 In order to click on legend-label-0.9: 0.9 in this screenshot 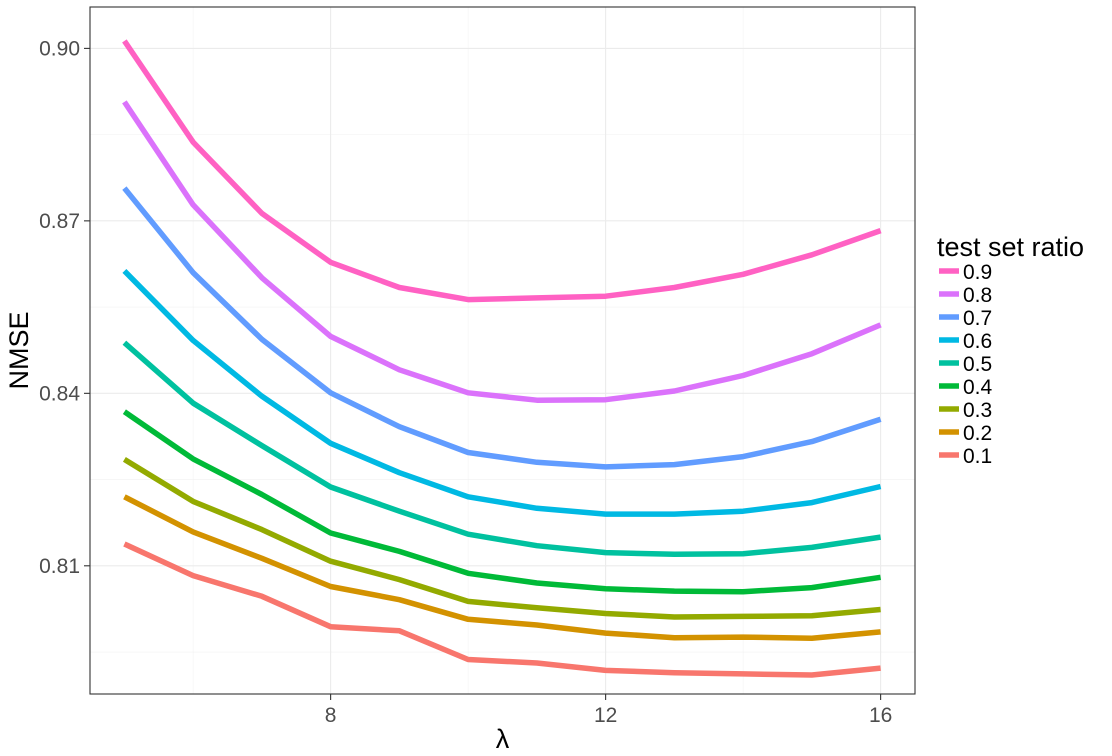, I will do `click(977, 272)`.